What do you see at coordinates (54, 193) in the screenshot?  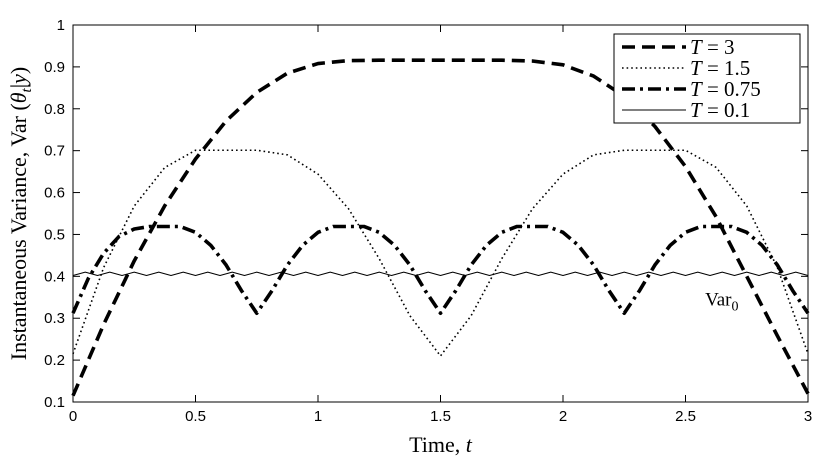 I see `y-tick-label: 0.6` at bounding box center [54, 193].